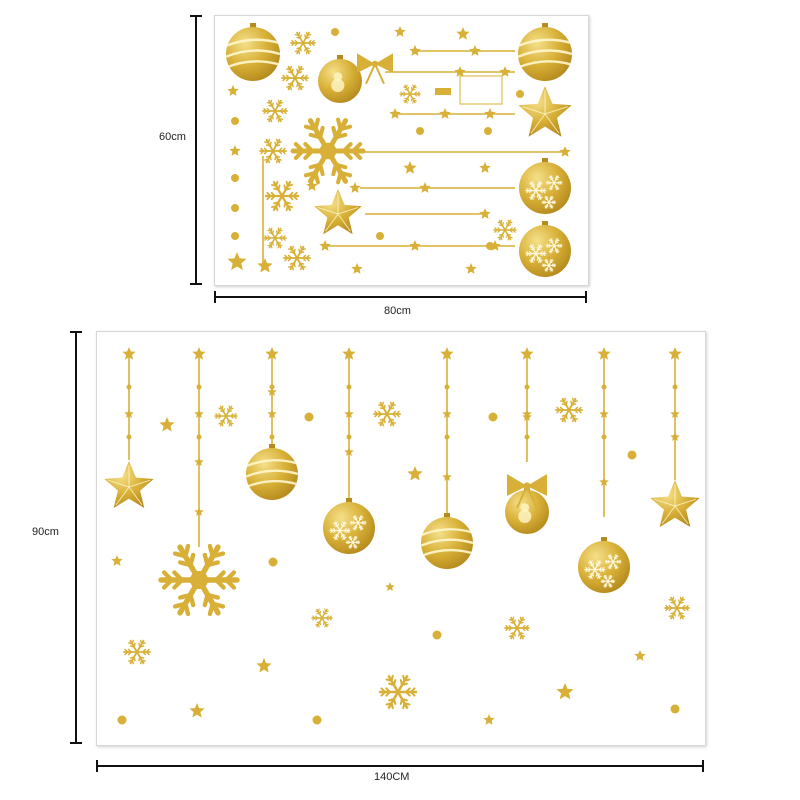 Image resolution: width=800 pixels, height=800 pixels. Describe the element at coordinates (443, 91) in the screenshot. I see `mini-tag` at that location.